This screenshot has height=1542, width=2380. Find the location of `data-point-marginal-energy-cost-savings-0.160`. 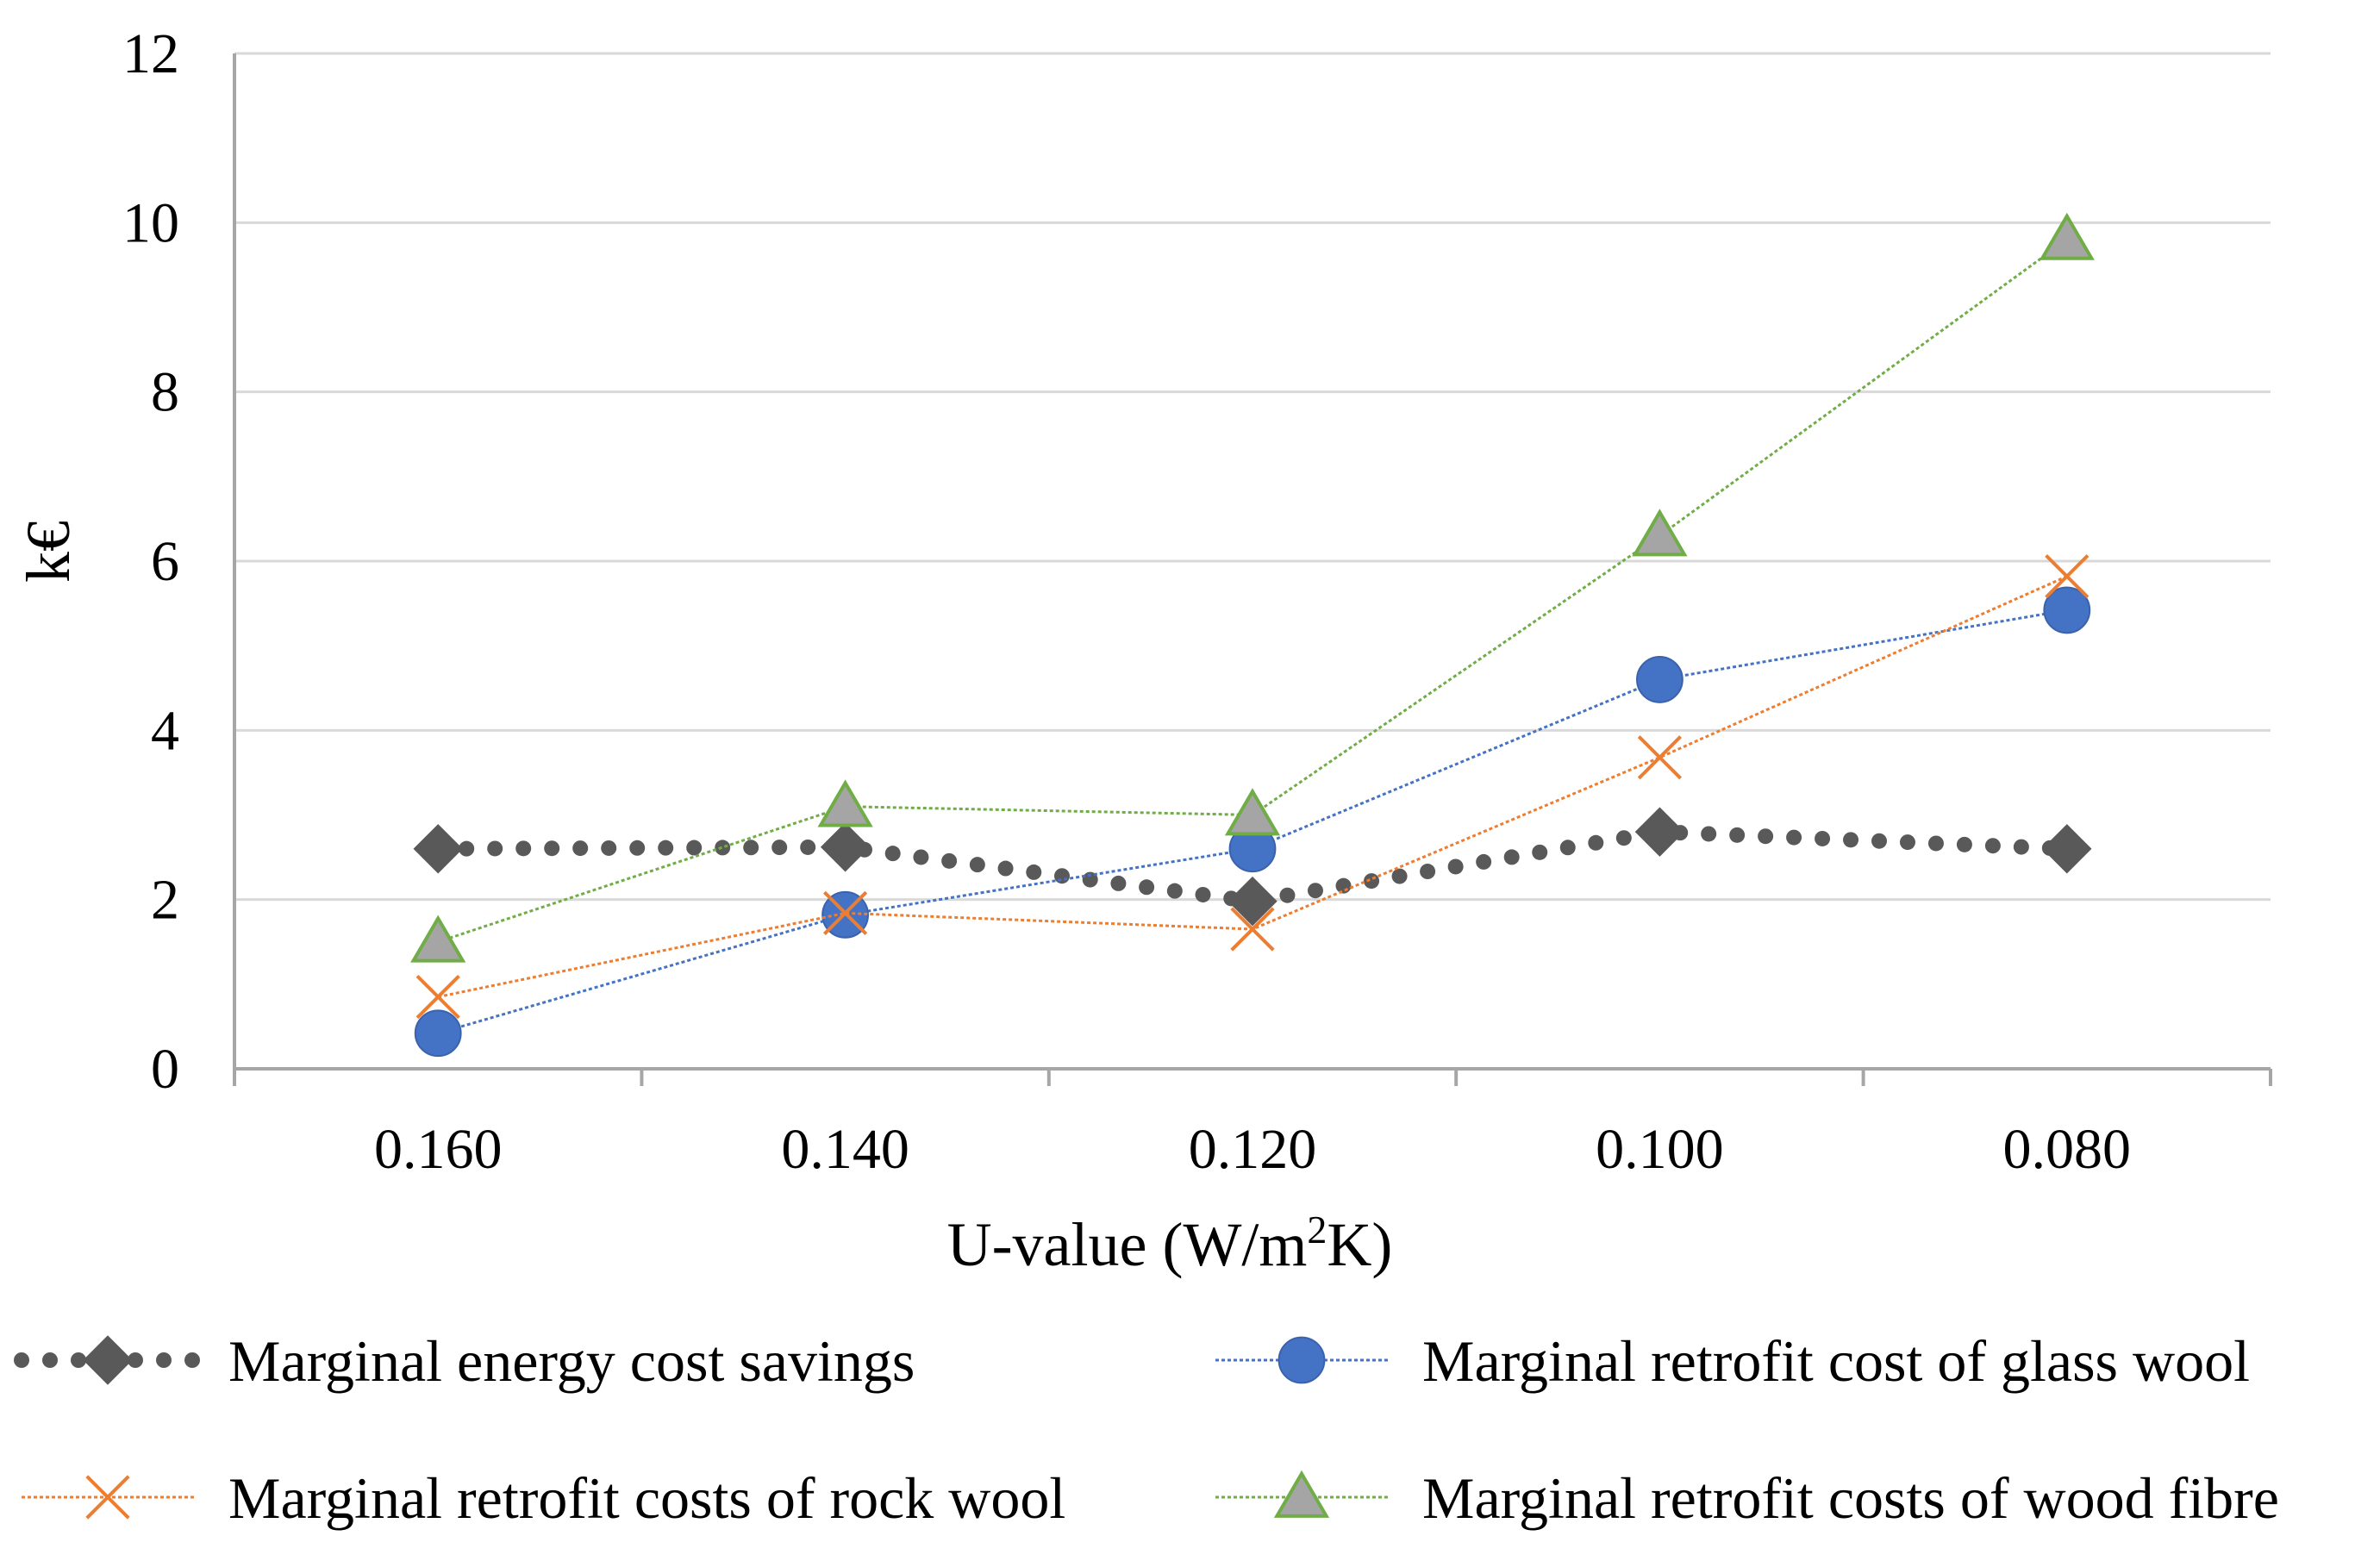

data-point-marginal-energy-cost-savings-0.160 is located at coordinates (438, 849).